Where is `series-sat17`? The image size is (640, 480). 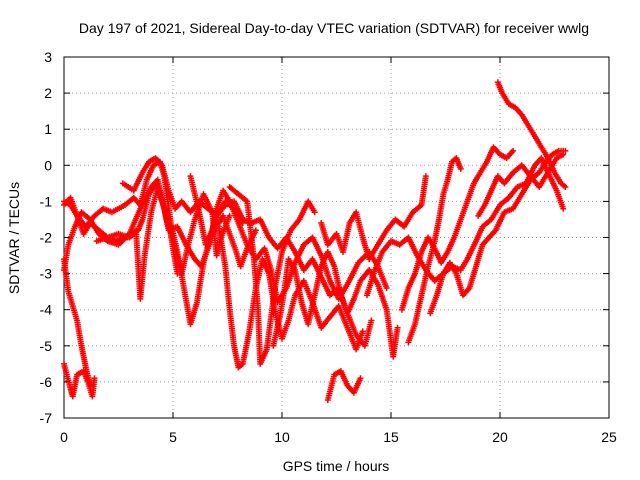
series-sat17 is located at coordinates (498, 232).